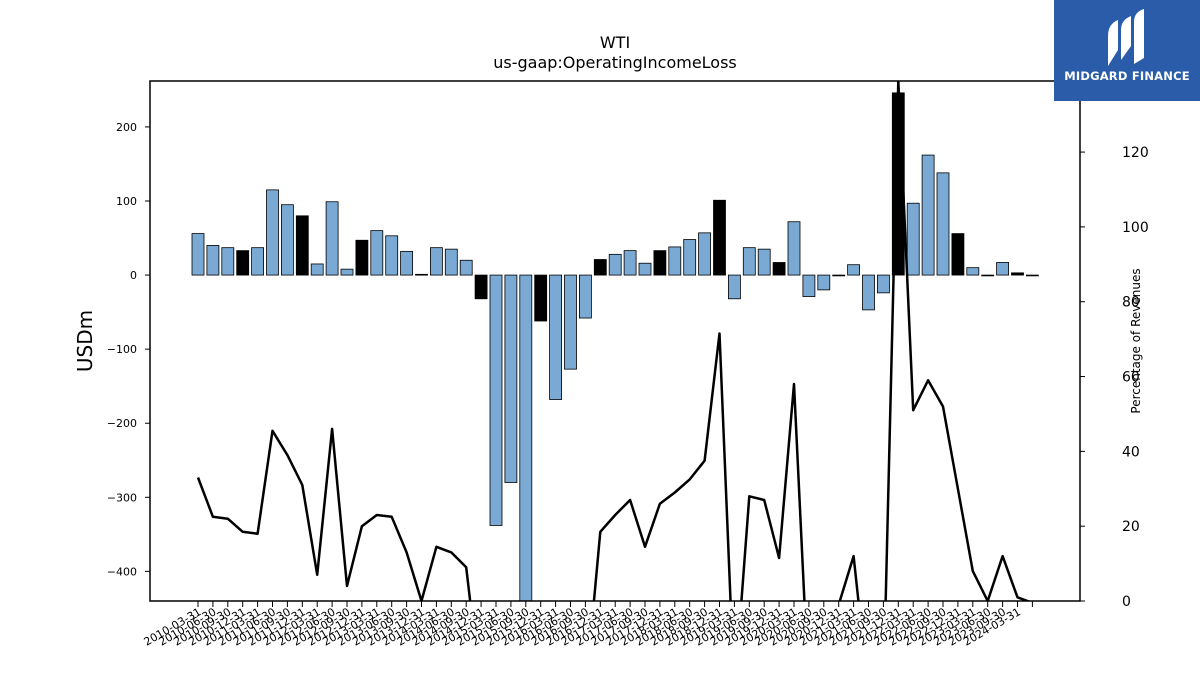 The height and width of the screenshot is (675, 1200). What do you see at coordinates (615, 62) in the screenshot?
I see `chart-subtitle: us-gaap:OperatingIncomeLoss` at bounding box center [615, 62].